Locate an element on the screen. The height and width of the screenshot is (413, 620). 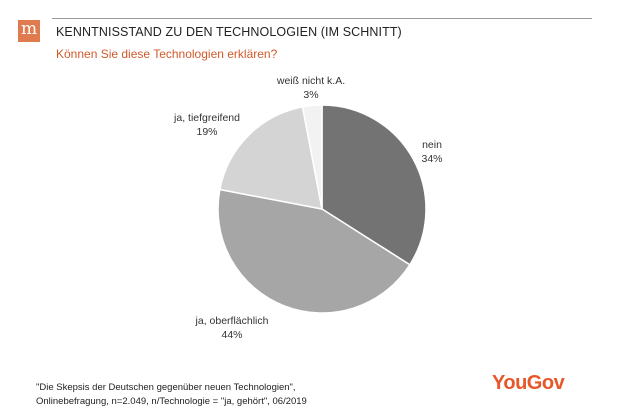
slice-value-label: 44% is located at coordinates (231, 335).